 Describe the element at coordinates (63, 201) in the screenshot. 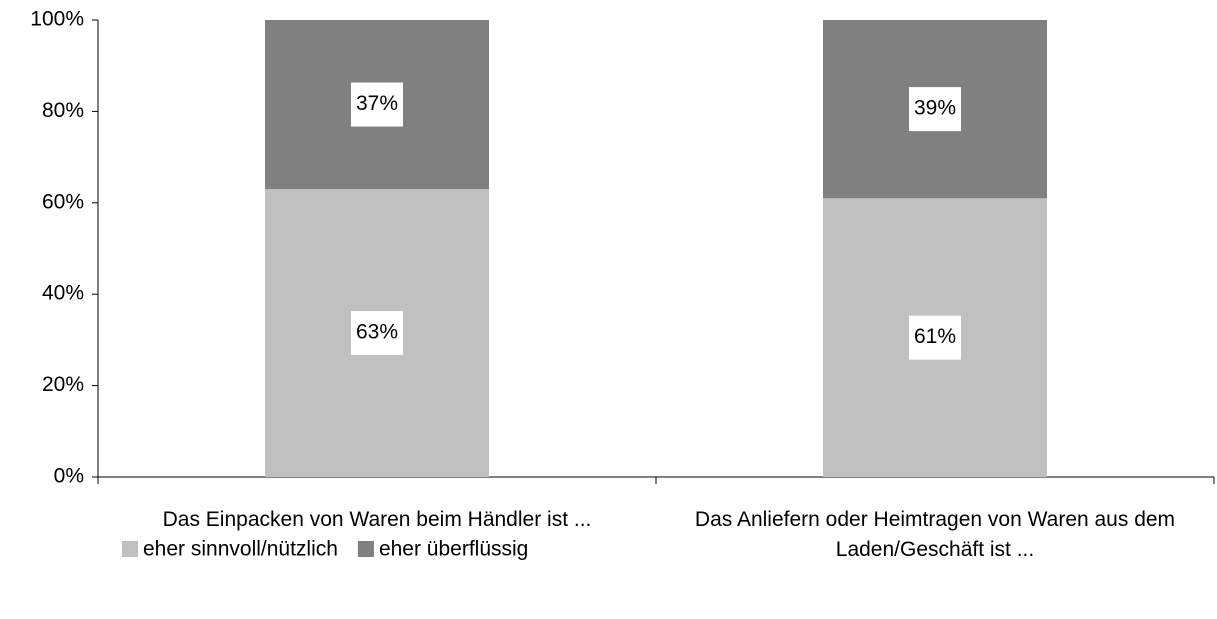

I see `y-tick-label: 60%` at that location.